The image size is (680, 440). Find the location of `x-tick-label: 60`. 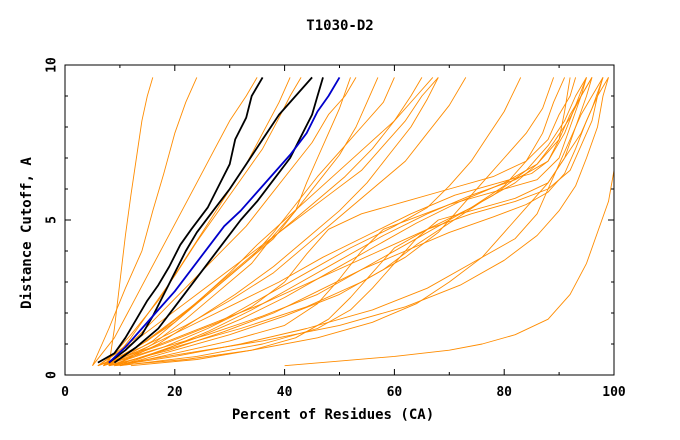

x-tick-label: 60 is located at coordinates (395, 392).